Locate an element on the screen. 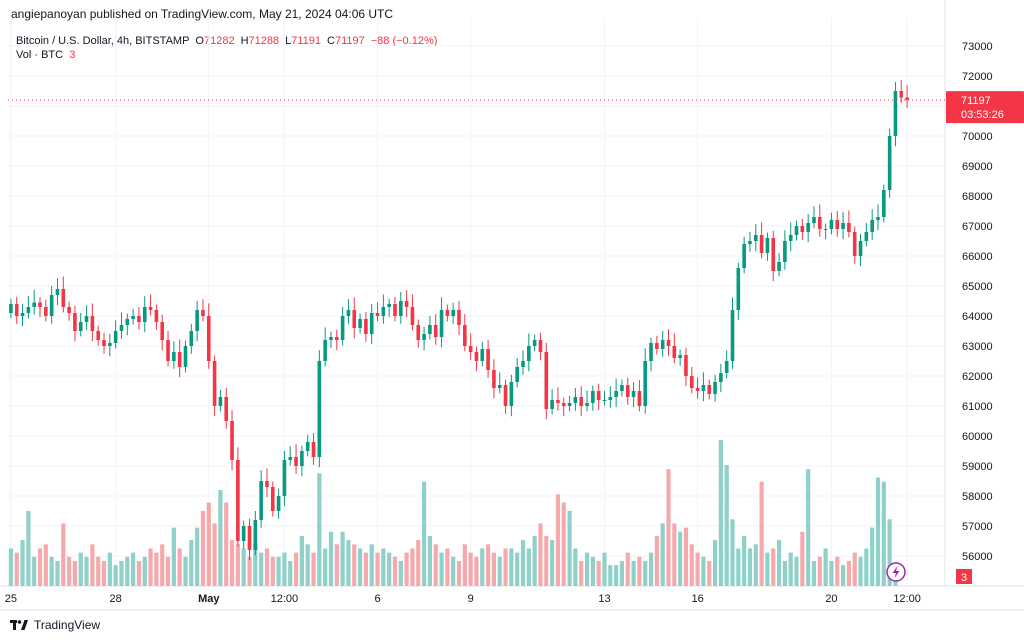  y-tick-label: 67000 is located at coordinates (977, 227).